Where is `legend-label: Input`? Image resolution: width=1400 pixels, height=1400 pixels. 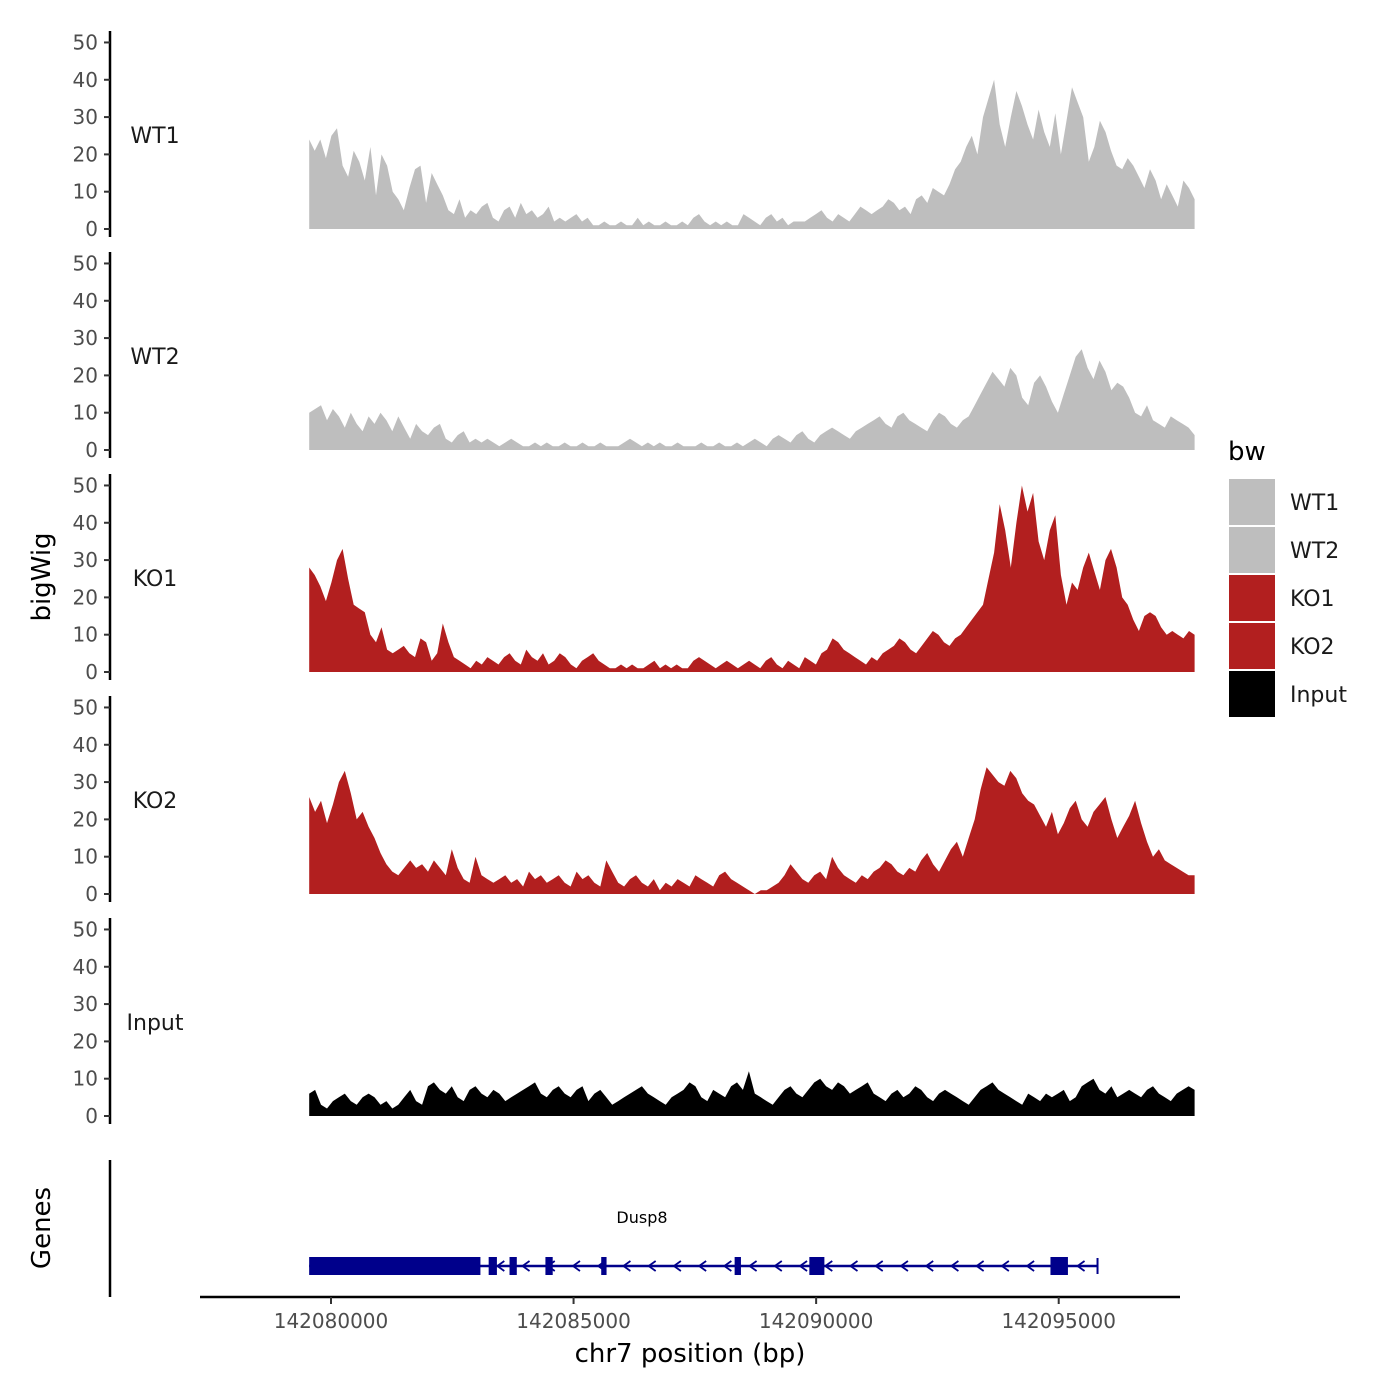 legend-label: Input is located at coordinates (1318, 695).